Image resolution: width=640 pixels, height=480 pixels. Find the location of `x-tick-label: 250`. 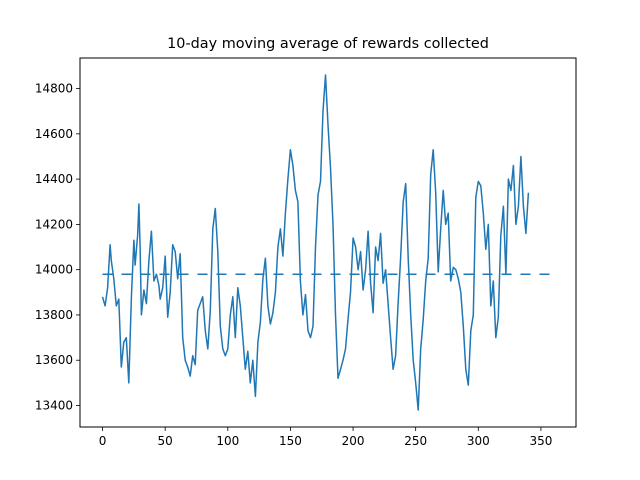

x-tick-label: 250 is located at coordinates (415, 441).